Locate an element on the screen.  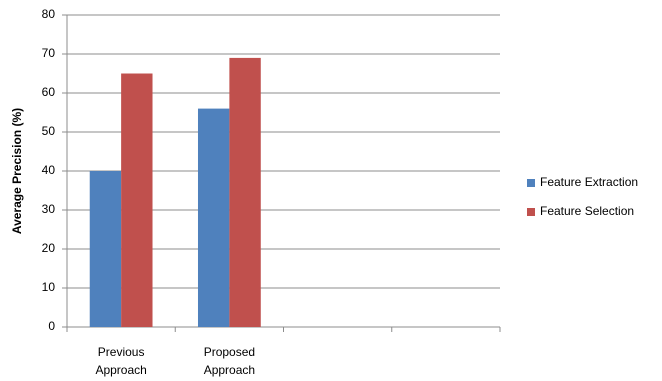
x-tick-label-line: Previous is located at coordinates (121, 352).